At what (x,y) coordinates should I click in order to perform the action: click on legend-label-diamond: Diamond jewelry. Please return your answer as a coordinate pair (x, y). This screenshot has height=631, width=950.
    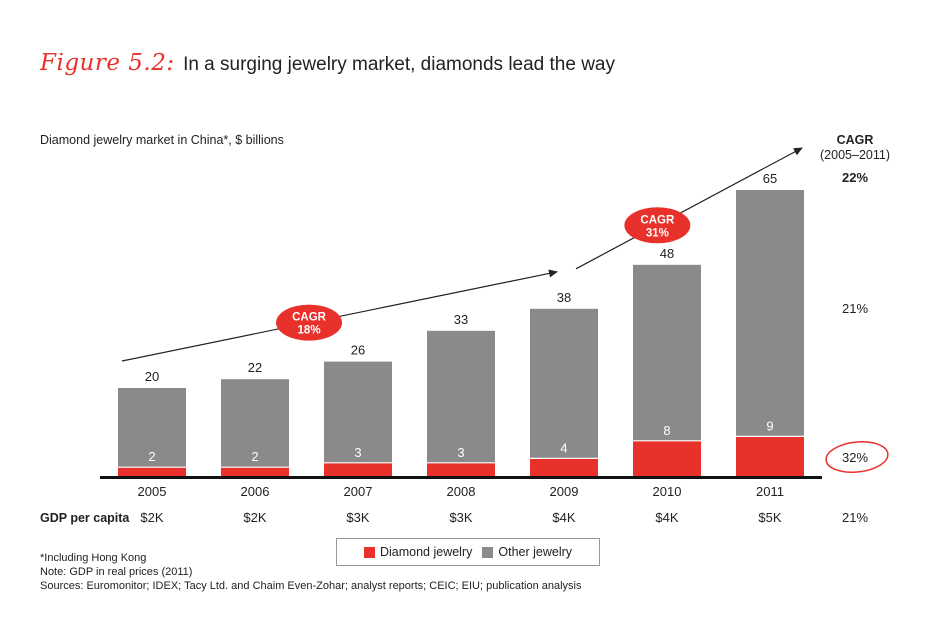
    Looking at the image, I should click on (426, 552).